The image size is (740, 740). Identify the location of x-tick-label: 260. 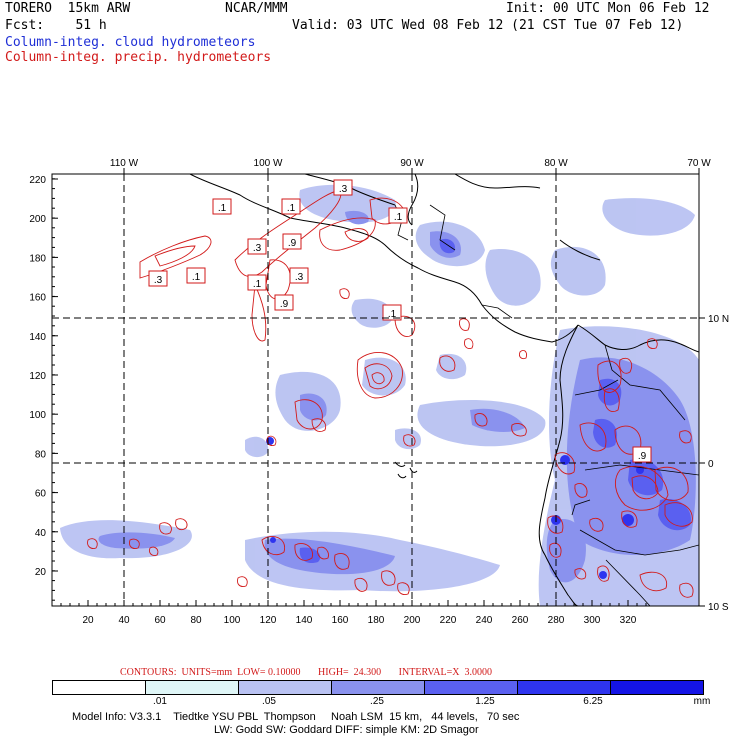
(520, 620).